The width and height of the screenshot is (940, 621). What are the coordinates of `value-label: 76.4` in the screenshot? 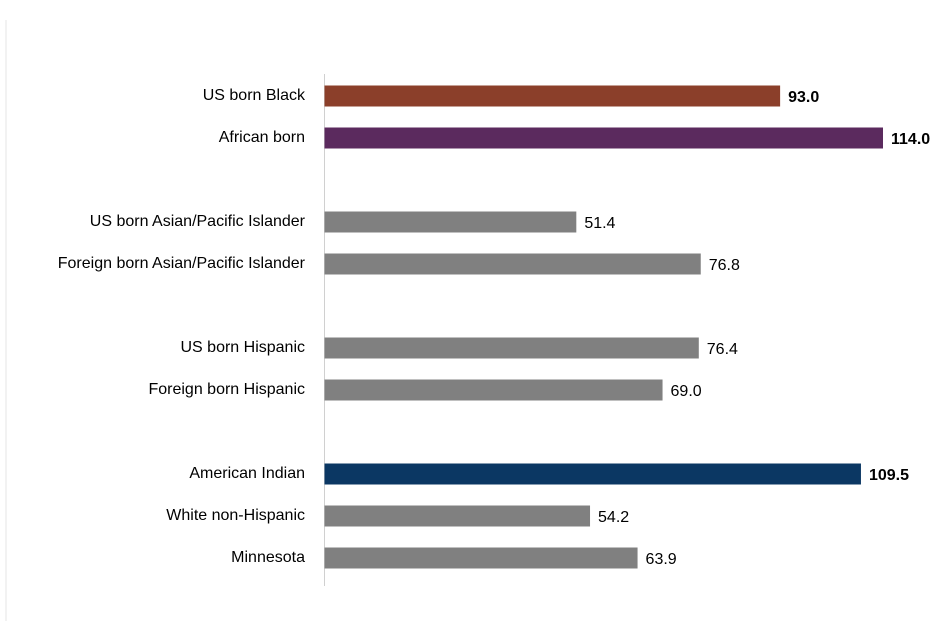 It's located at (722, 349).